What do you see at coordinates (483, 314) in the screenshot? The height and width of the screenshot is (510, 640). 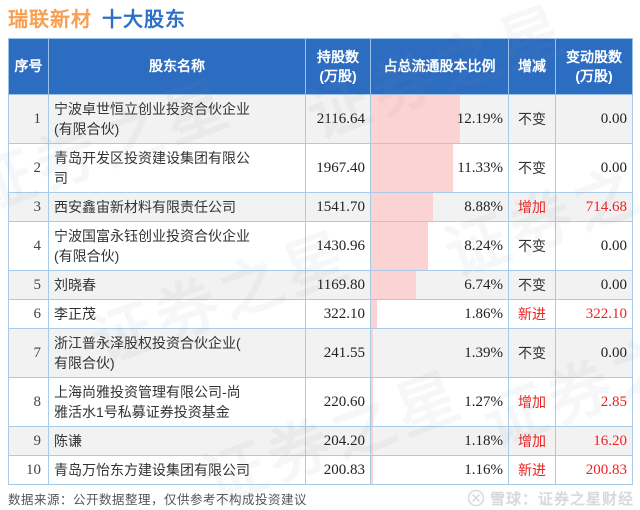 I see `ratio-value: 1.86%` at bounding box center [483, 314].